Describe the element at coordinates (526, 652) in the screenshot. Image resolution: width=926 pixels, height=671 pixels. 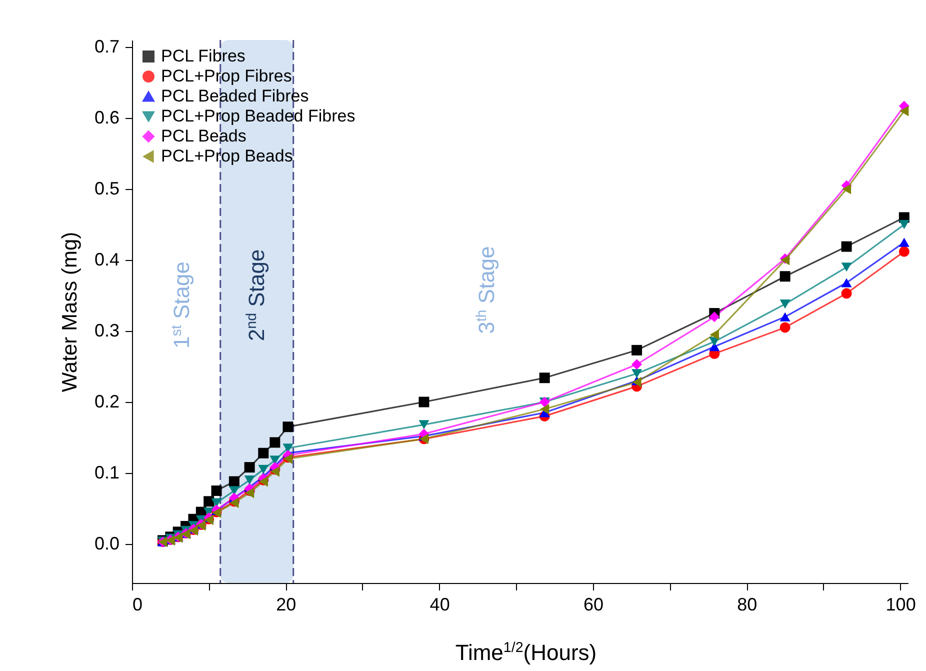
I see `x-axis-title: Time$^{1/2}$(Hours)` at that location.